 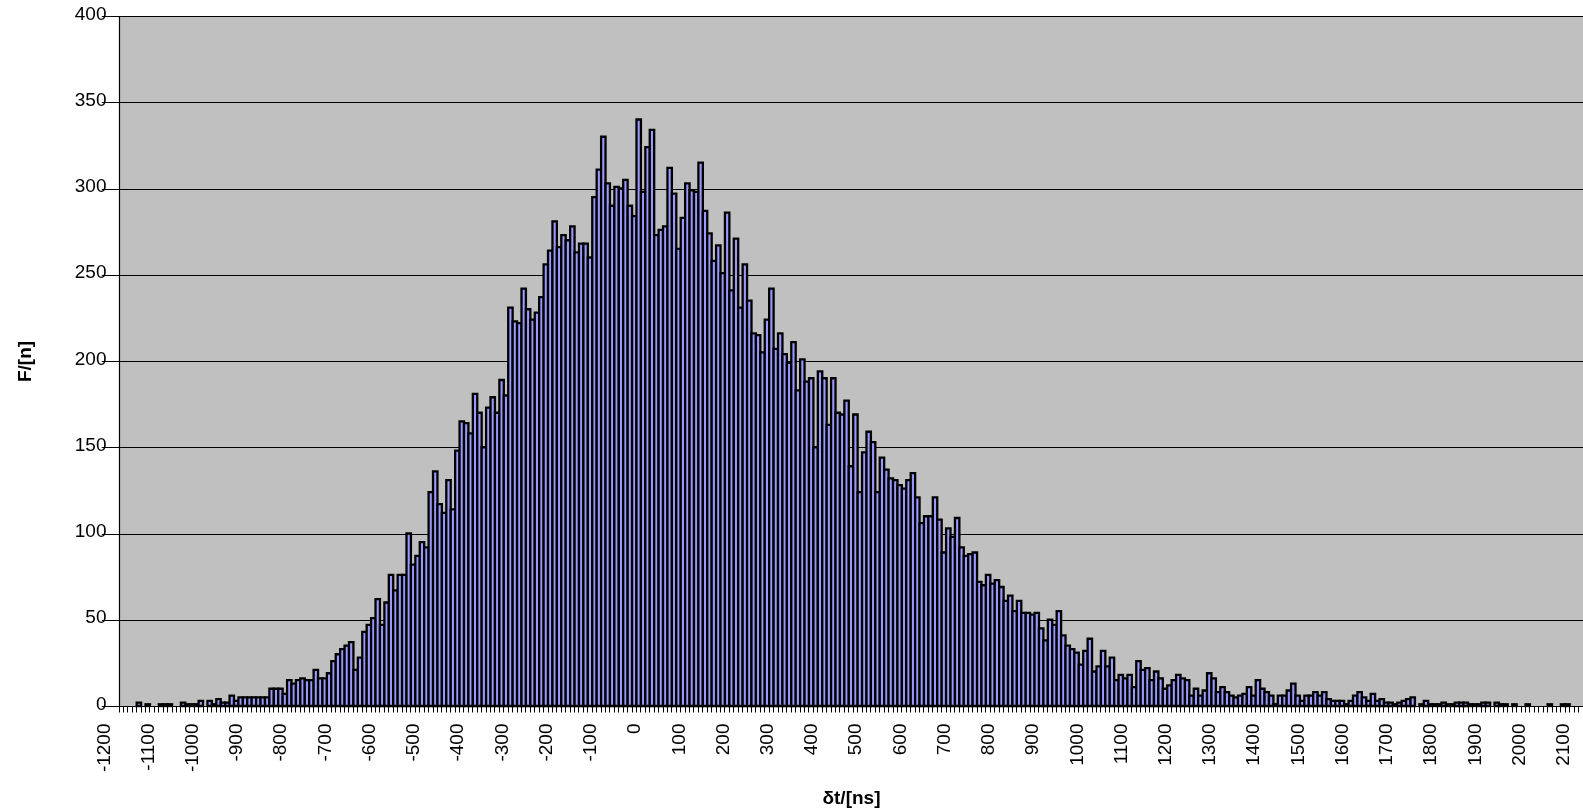 What do you see at coordinates (1209, 744) in the screenshot?
I see `x-tick-label: 1300` at bounding box center [1209, 744].